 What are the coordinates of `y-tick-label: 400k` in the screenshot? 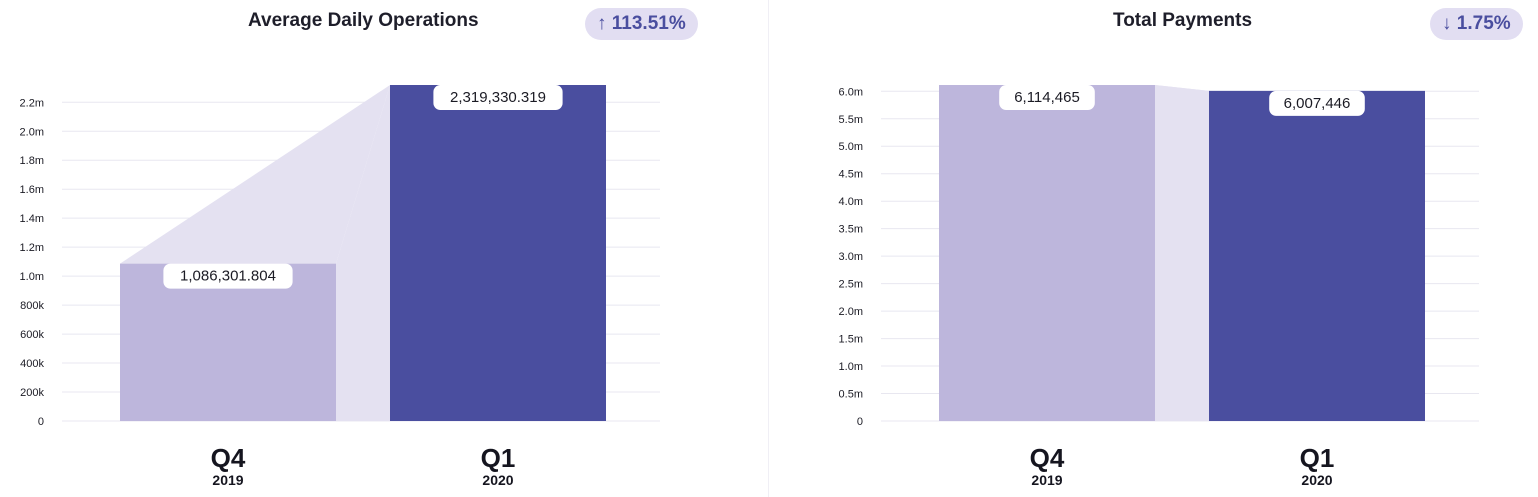 It's located at (32, 364).